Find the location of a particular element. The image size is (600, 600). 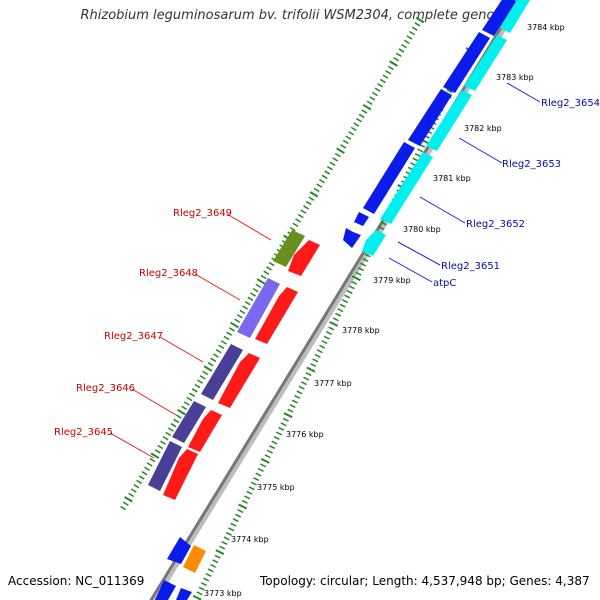

feature-rleg2-3647-darkslate is located at coordinates (222, 372).